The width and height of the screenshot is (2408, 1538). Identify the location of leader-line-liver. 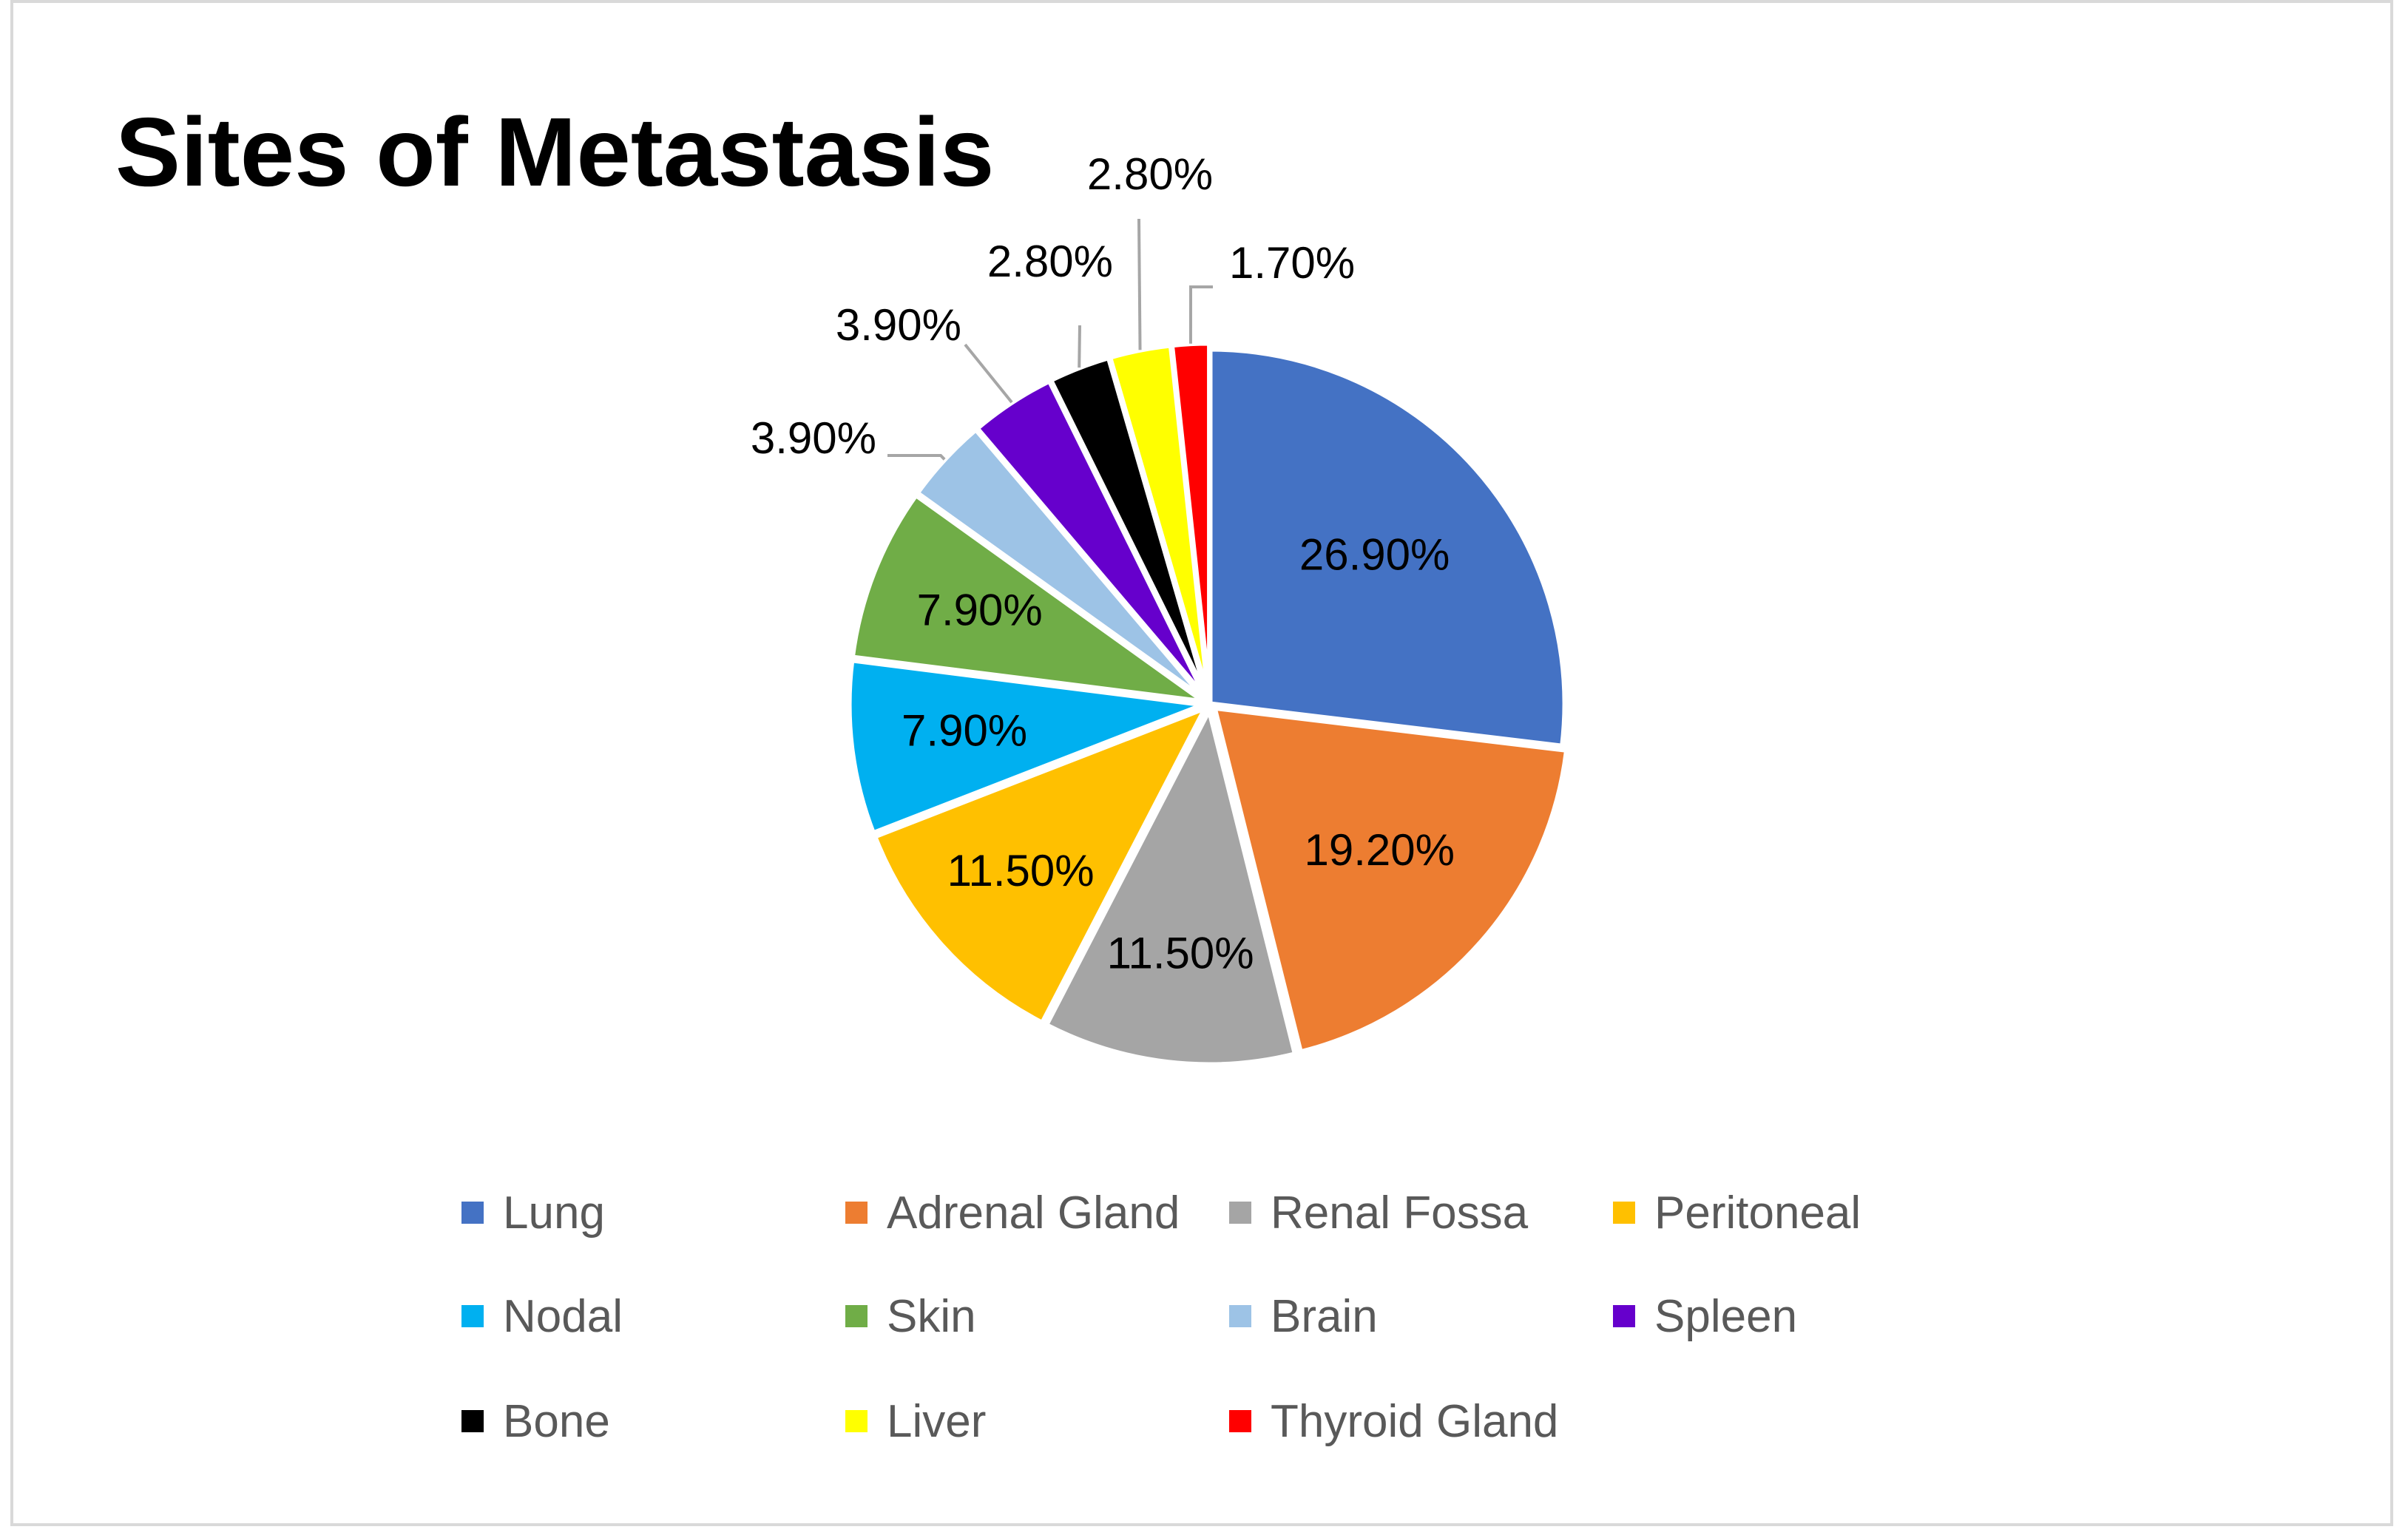
(1139, 284).